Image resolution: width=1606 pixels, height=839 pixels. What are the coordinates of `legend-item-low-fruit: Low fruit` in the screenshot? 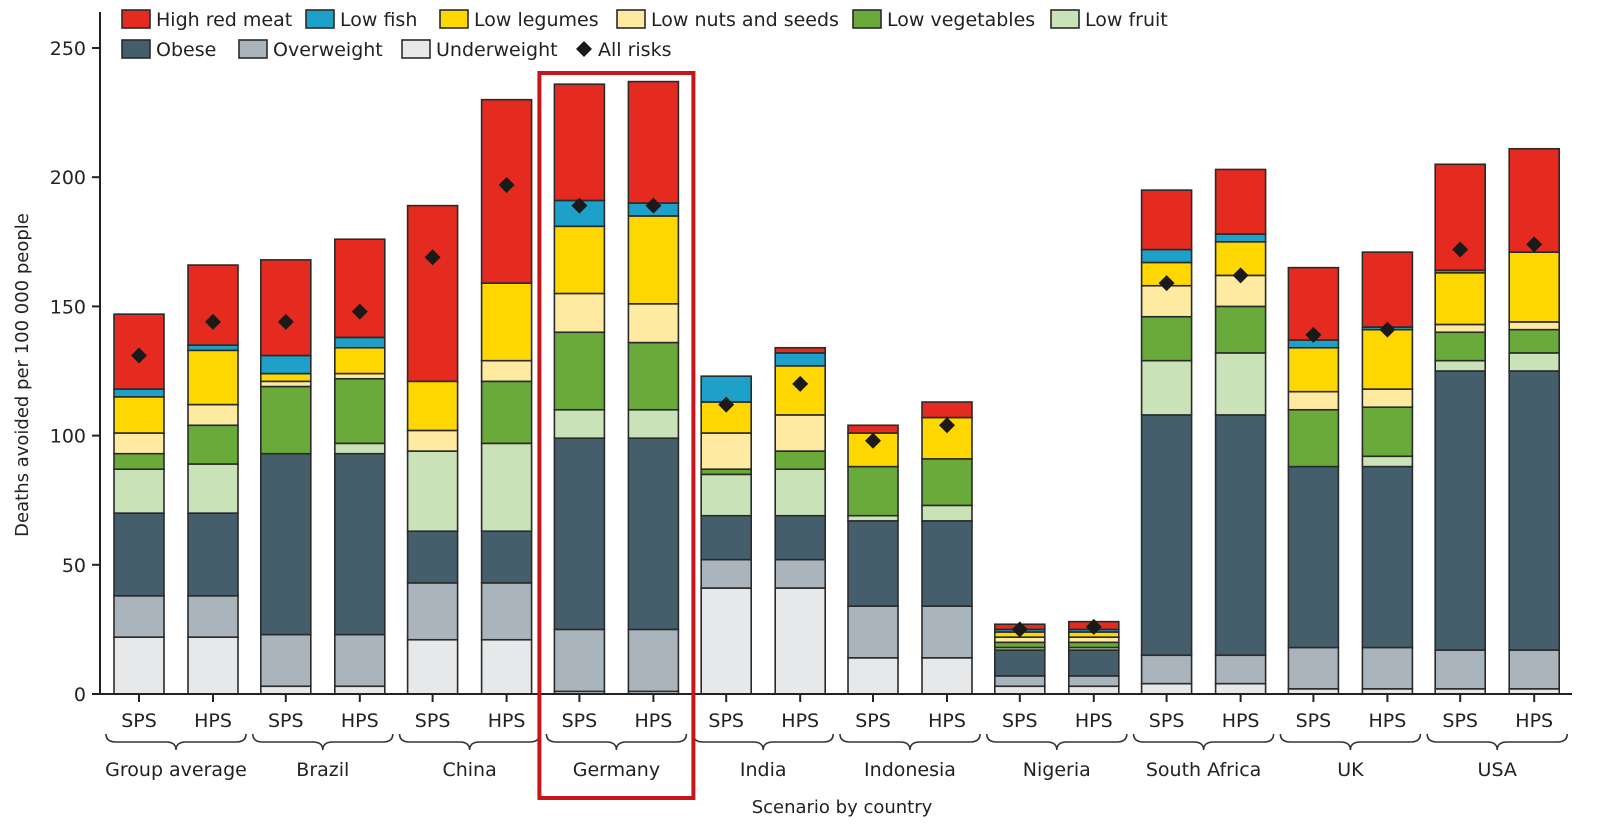 It's located at (1109, 20).